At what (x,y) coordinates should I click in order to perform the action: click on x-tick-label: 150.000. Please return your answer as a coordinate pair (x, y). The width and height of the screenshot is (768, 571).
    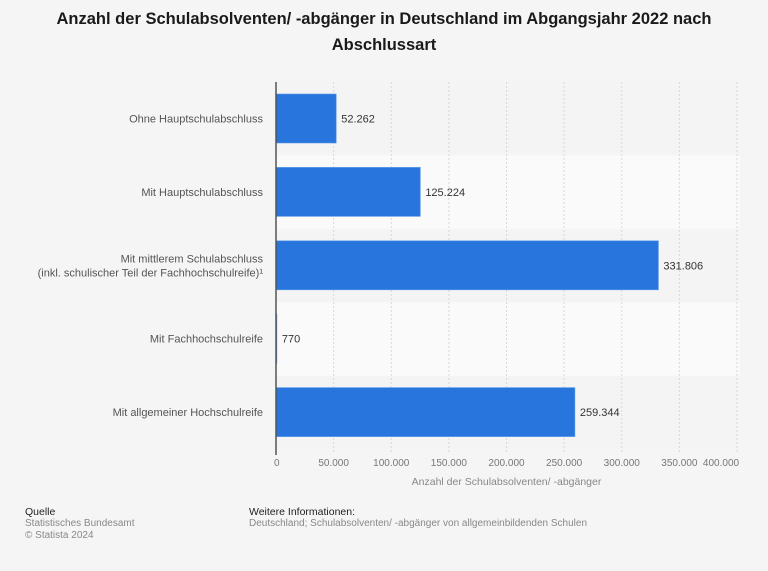
    Looking at the image, I should click on (449, 463).